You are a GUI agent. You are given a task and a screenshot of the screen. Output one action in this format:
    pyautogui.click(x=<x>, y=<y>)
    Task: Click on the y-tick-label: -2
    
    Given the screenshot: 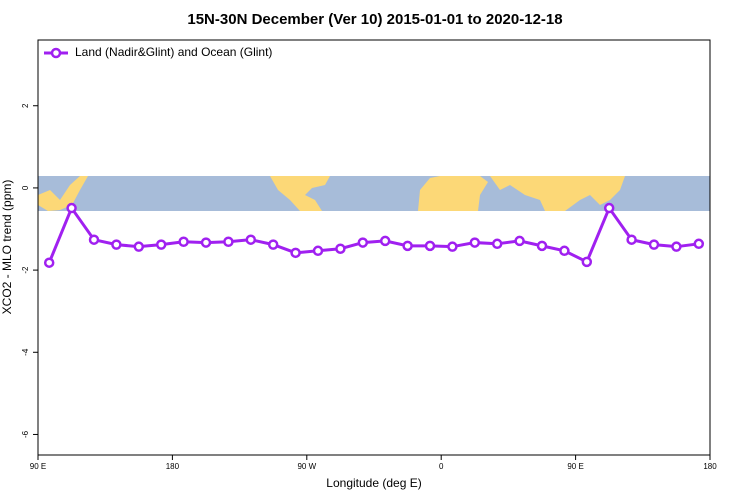 What is the action you would take?
    pyautogui.click(x=25, y=270)
    